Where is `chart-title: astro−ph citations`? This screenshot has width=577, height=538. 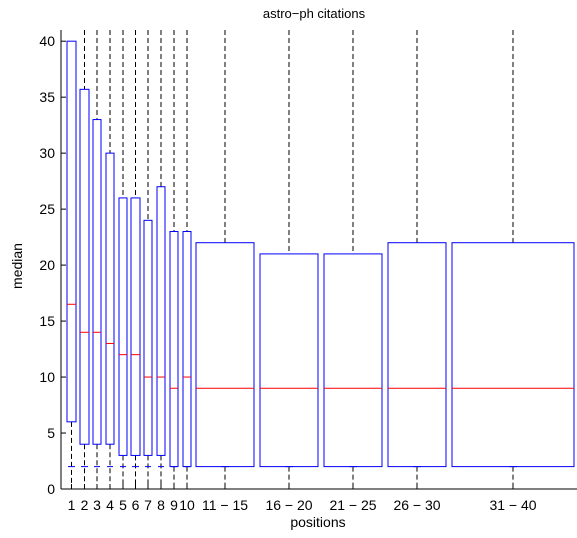 chart-title: astro−ph citations is located at coordinates (314, 13).